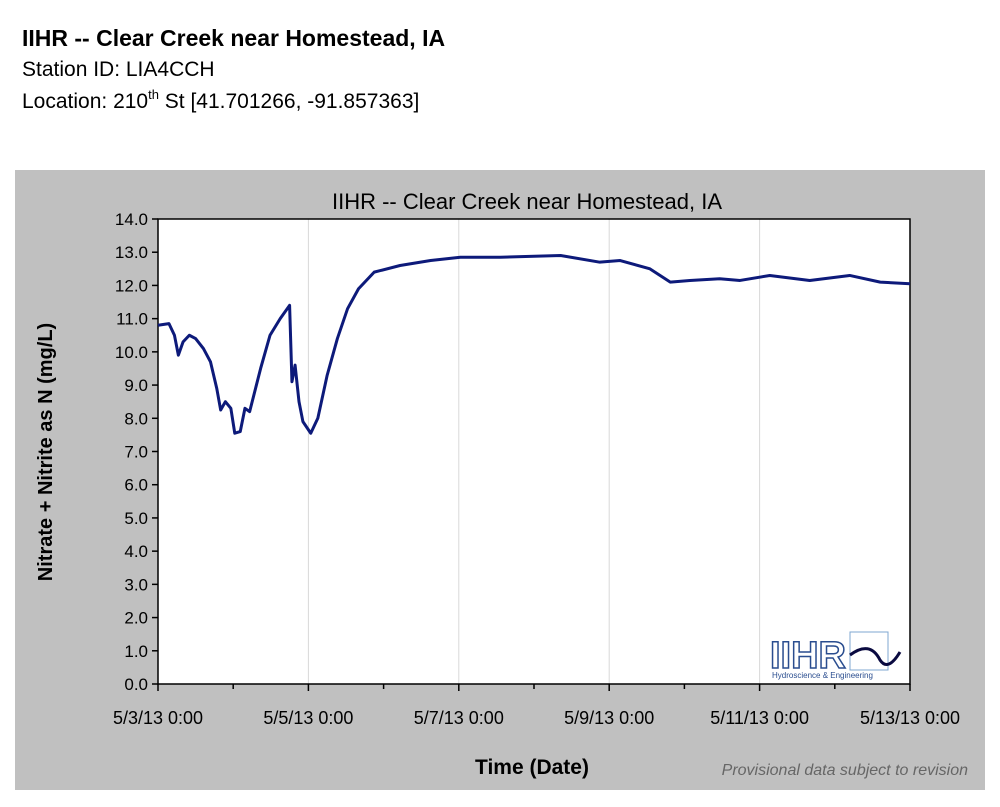  What do you see at coordinates (136, 651) in the screenshot?
I see `y-tick-label: 1.0` at bounding box center [136, 651].